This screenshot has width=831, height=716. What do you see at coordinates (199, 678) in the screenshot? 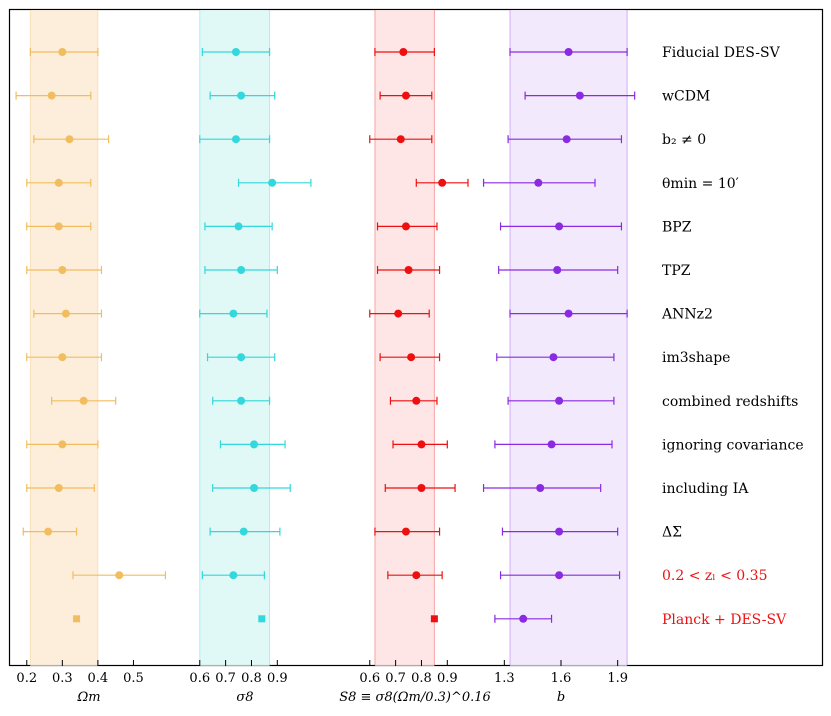
I see `sigma-8-tick-label: 0.6` at bounding box center [199, 678].